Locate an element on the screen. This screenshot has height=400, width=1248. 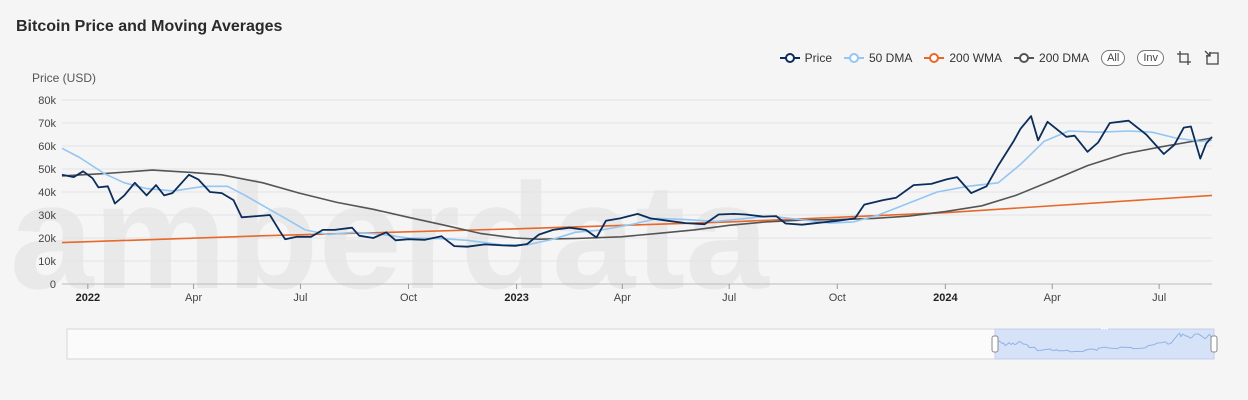
legend-item-200wma: 200 WMA is located at coordinates (963, 58).